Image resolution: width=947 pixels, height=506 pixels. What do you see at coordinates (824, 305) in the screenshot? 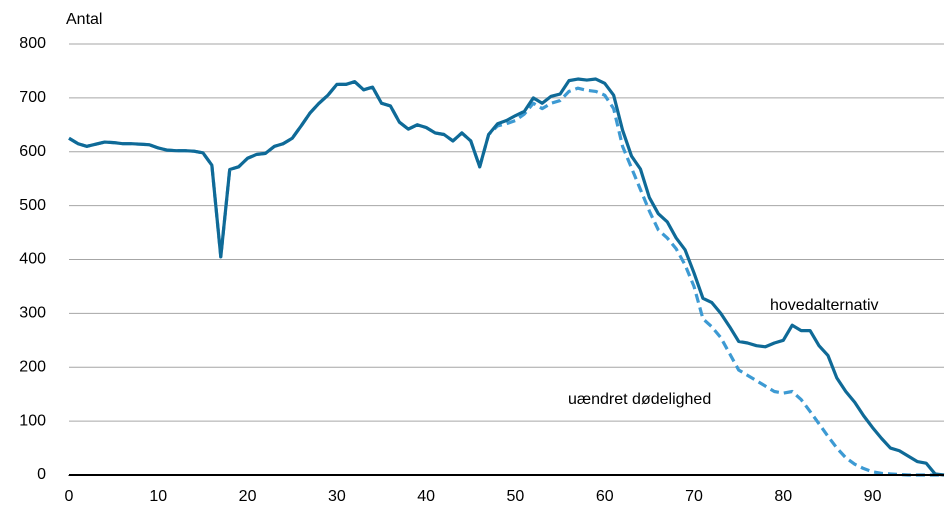
I see `series-label: hovedalternativ` at bounding box center [824, 305].